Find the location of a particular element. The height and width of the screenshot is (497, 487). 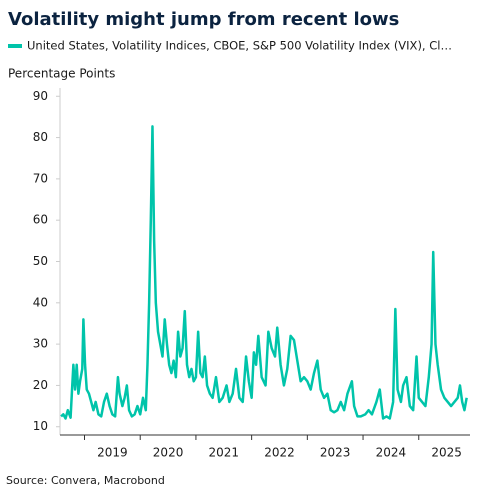

y-tick-label: 60 is located at coordinates (40, 220).